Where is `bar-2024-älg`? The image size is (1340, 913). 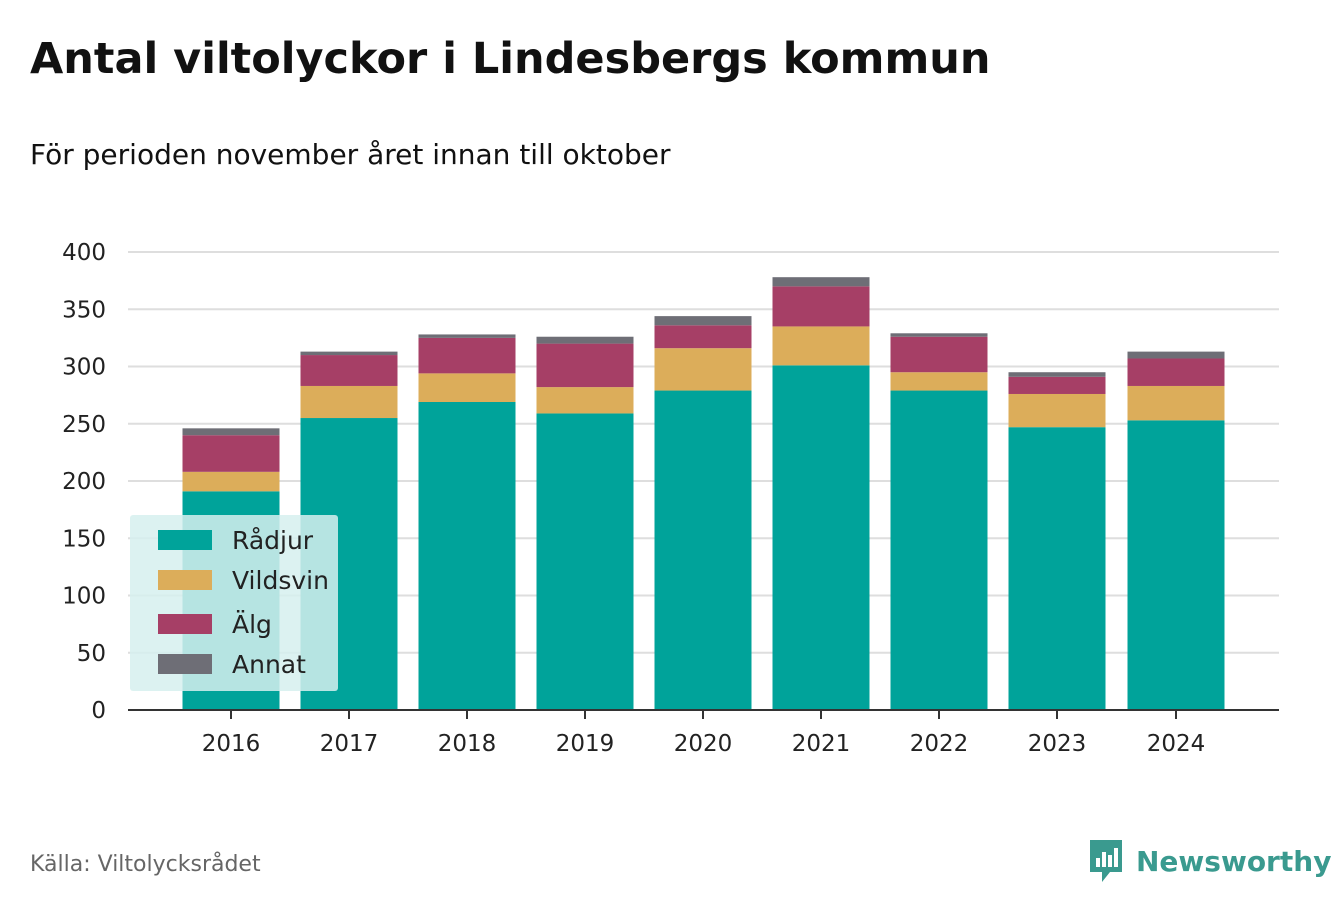
bar-2024-älg is located at coordinates (1176, 372).